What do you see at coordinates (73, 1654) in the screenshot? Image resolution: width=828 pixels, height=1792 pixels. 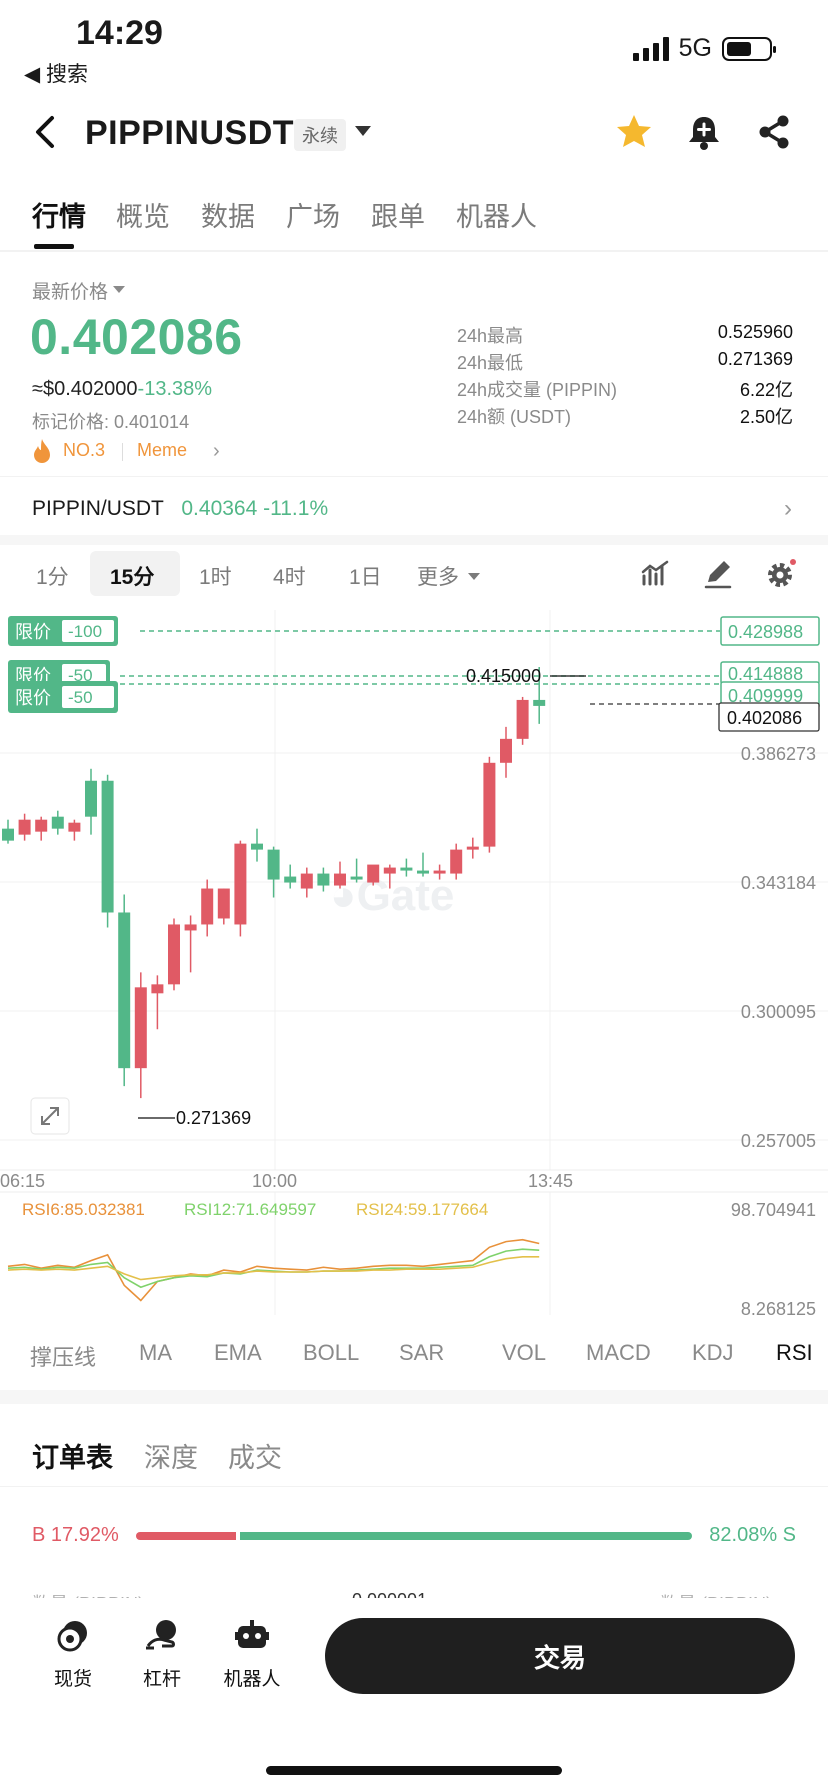 I see `nav-spot: 现货` at bounding box center [73, 1654].